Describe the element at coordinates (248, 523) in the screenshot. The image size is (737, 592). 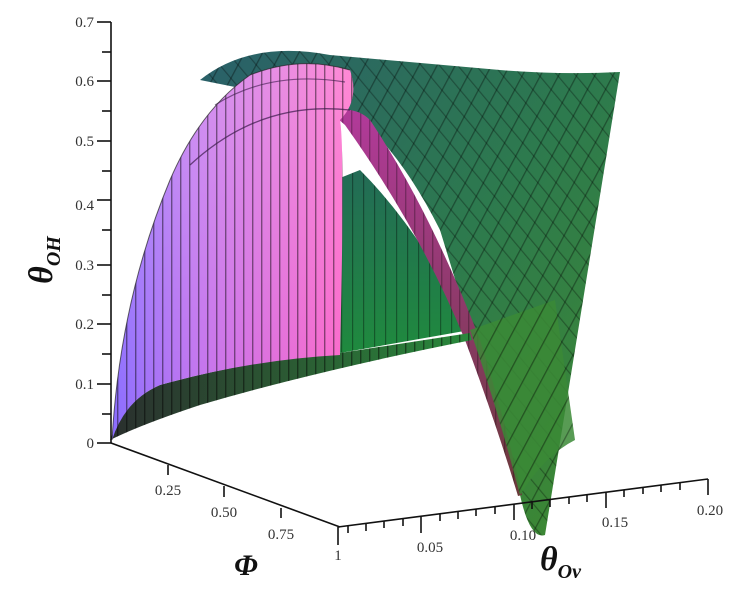
I see `phi-tick-labels: 0.25 0.50 0.75 1` at that location.